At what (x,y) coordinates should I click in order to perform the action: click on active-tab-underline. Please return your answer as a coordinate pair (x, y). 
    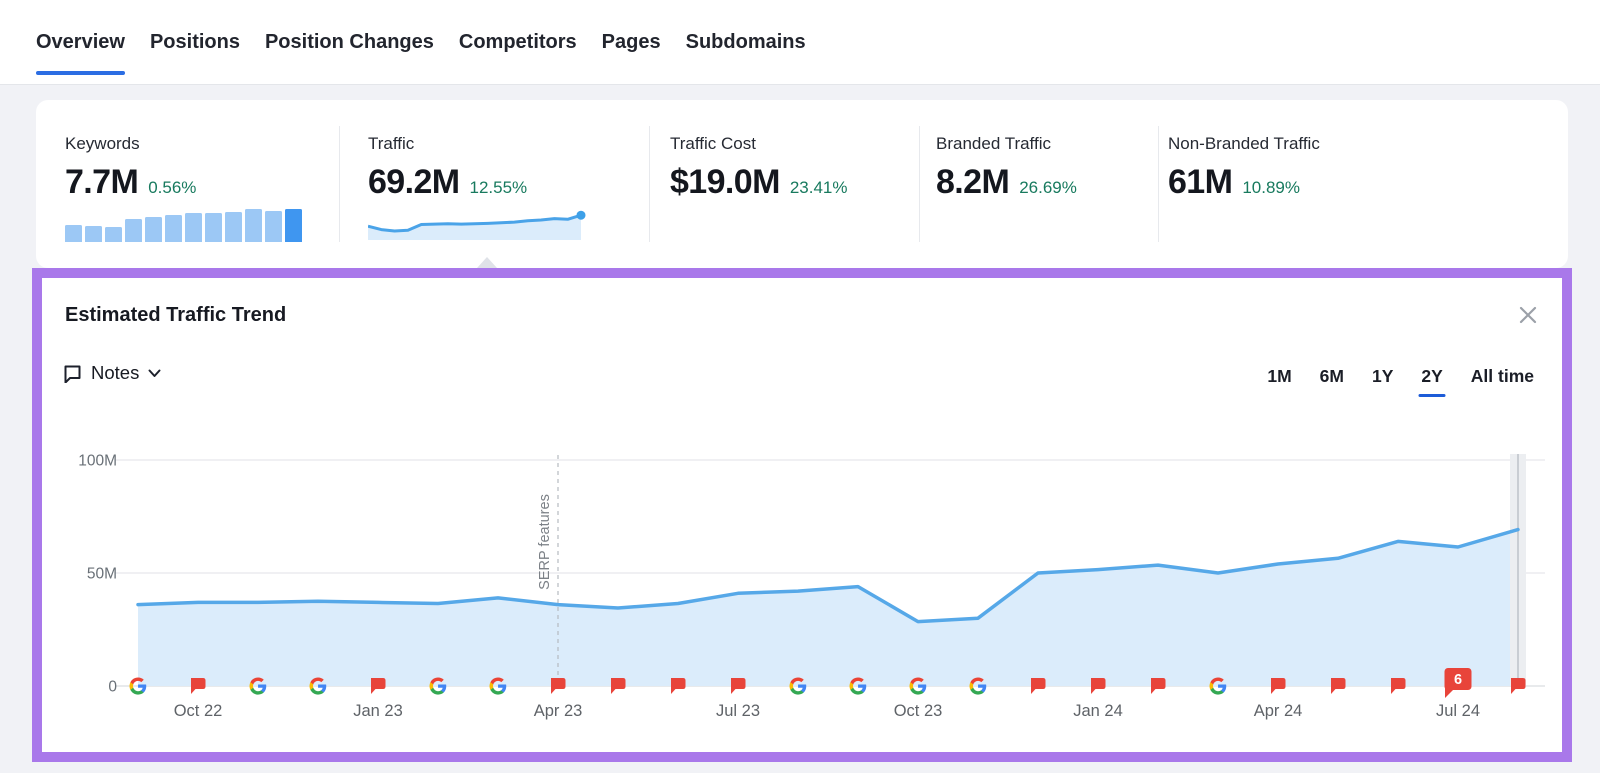
    Looking at the image, I should click on (80, 72).